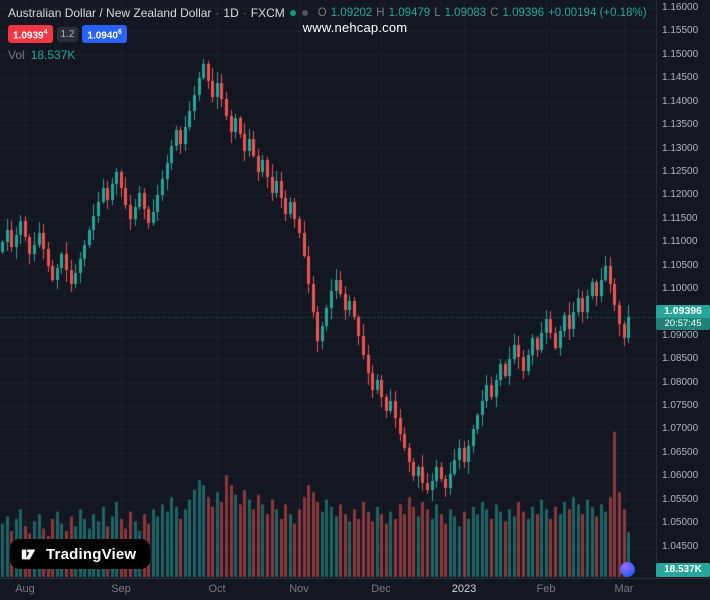 The height and width of the screenshot is (600, 710). Describe the element at coordinates (624, 589) in the screenshot. I see `time-axis-label: Mar` at that location.